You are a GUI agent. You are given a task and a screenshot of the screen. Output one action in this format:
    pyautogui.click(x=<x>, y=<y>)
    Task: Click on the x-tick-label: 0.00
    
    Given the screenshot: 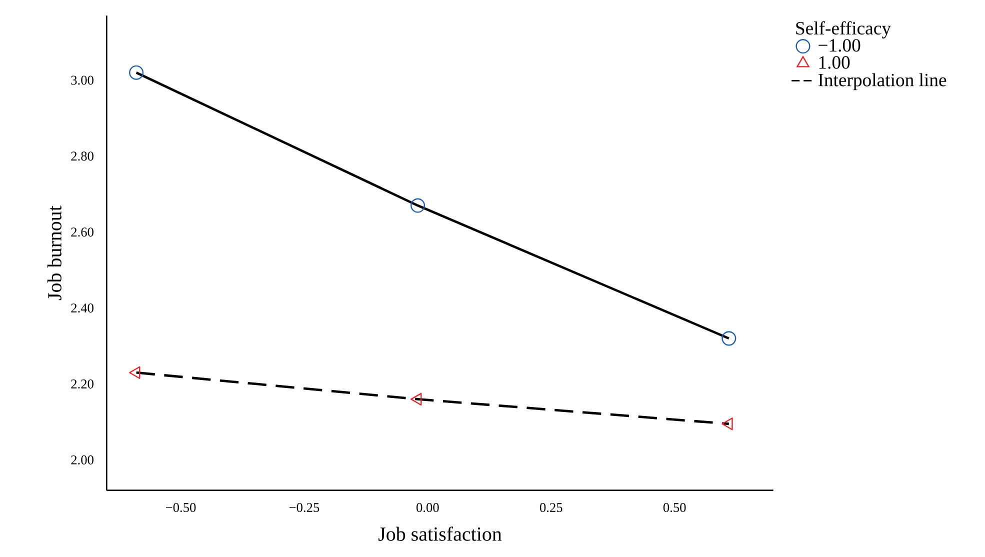 What is the action you would take?
    pyautogui.click(x=427, y=507)
    